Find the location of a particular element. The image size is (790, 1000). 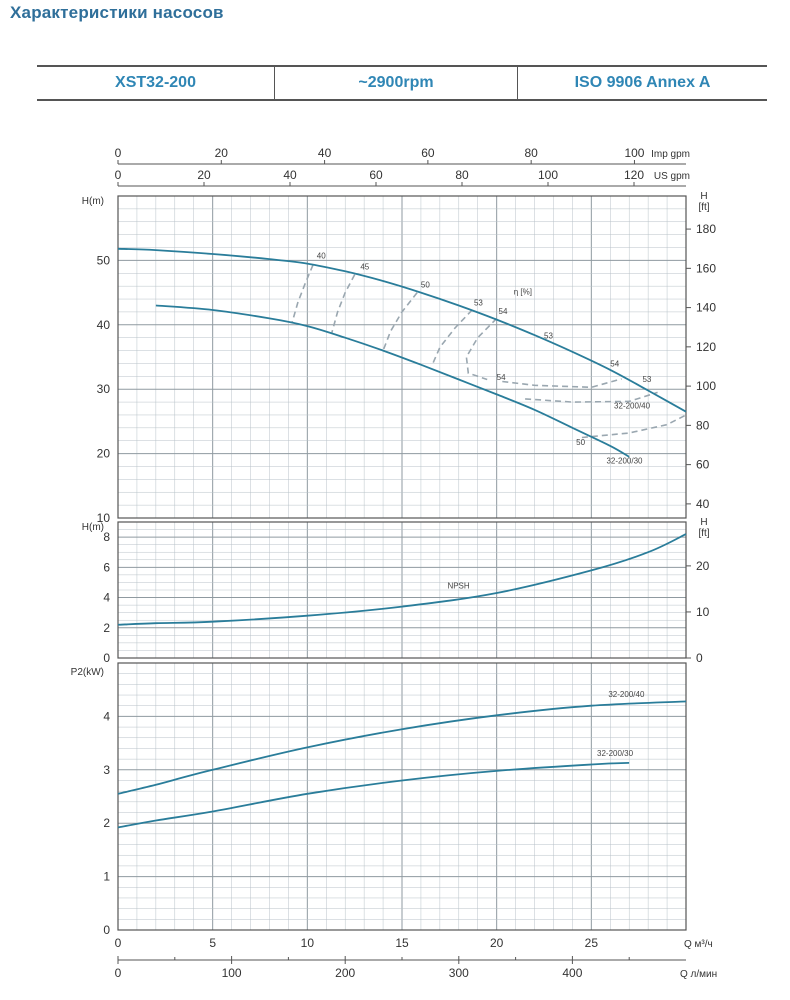

right-tick-label: 120 is located at coordinates (706, 347).